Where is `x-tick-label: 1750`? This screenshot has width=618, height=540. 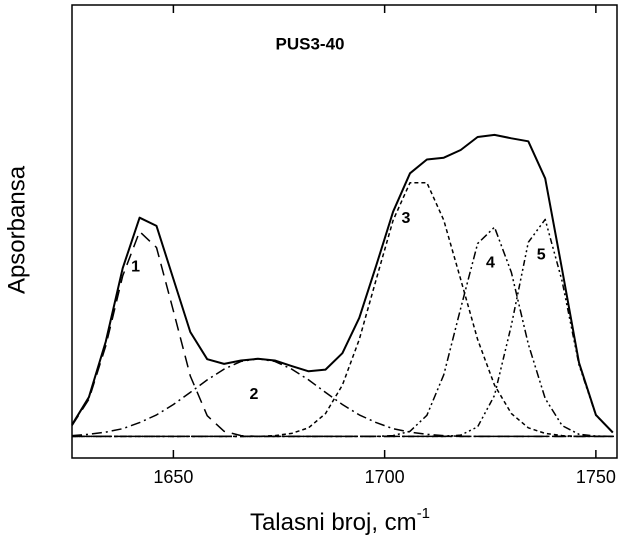 x-tick-label: 1750 is located at coordinates (596, 477).